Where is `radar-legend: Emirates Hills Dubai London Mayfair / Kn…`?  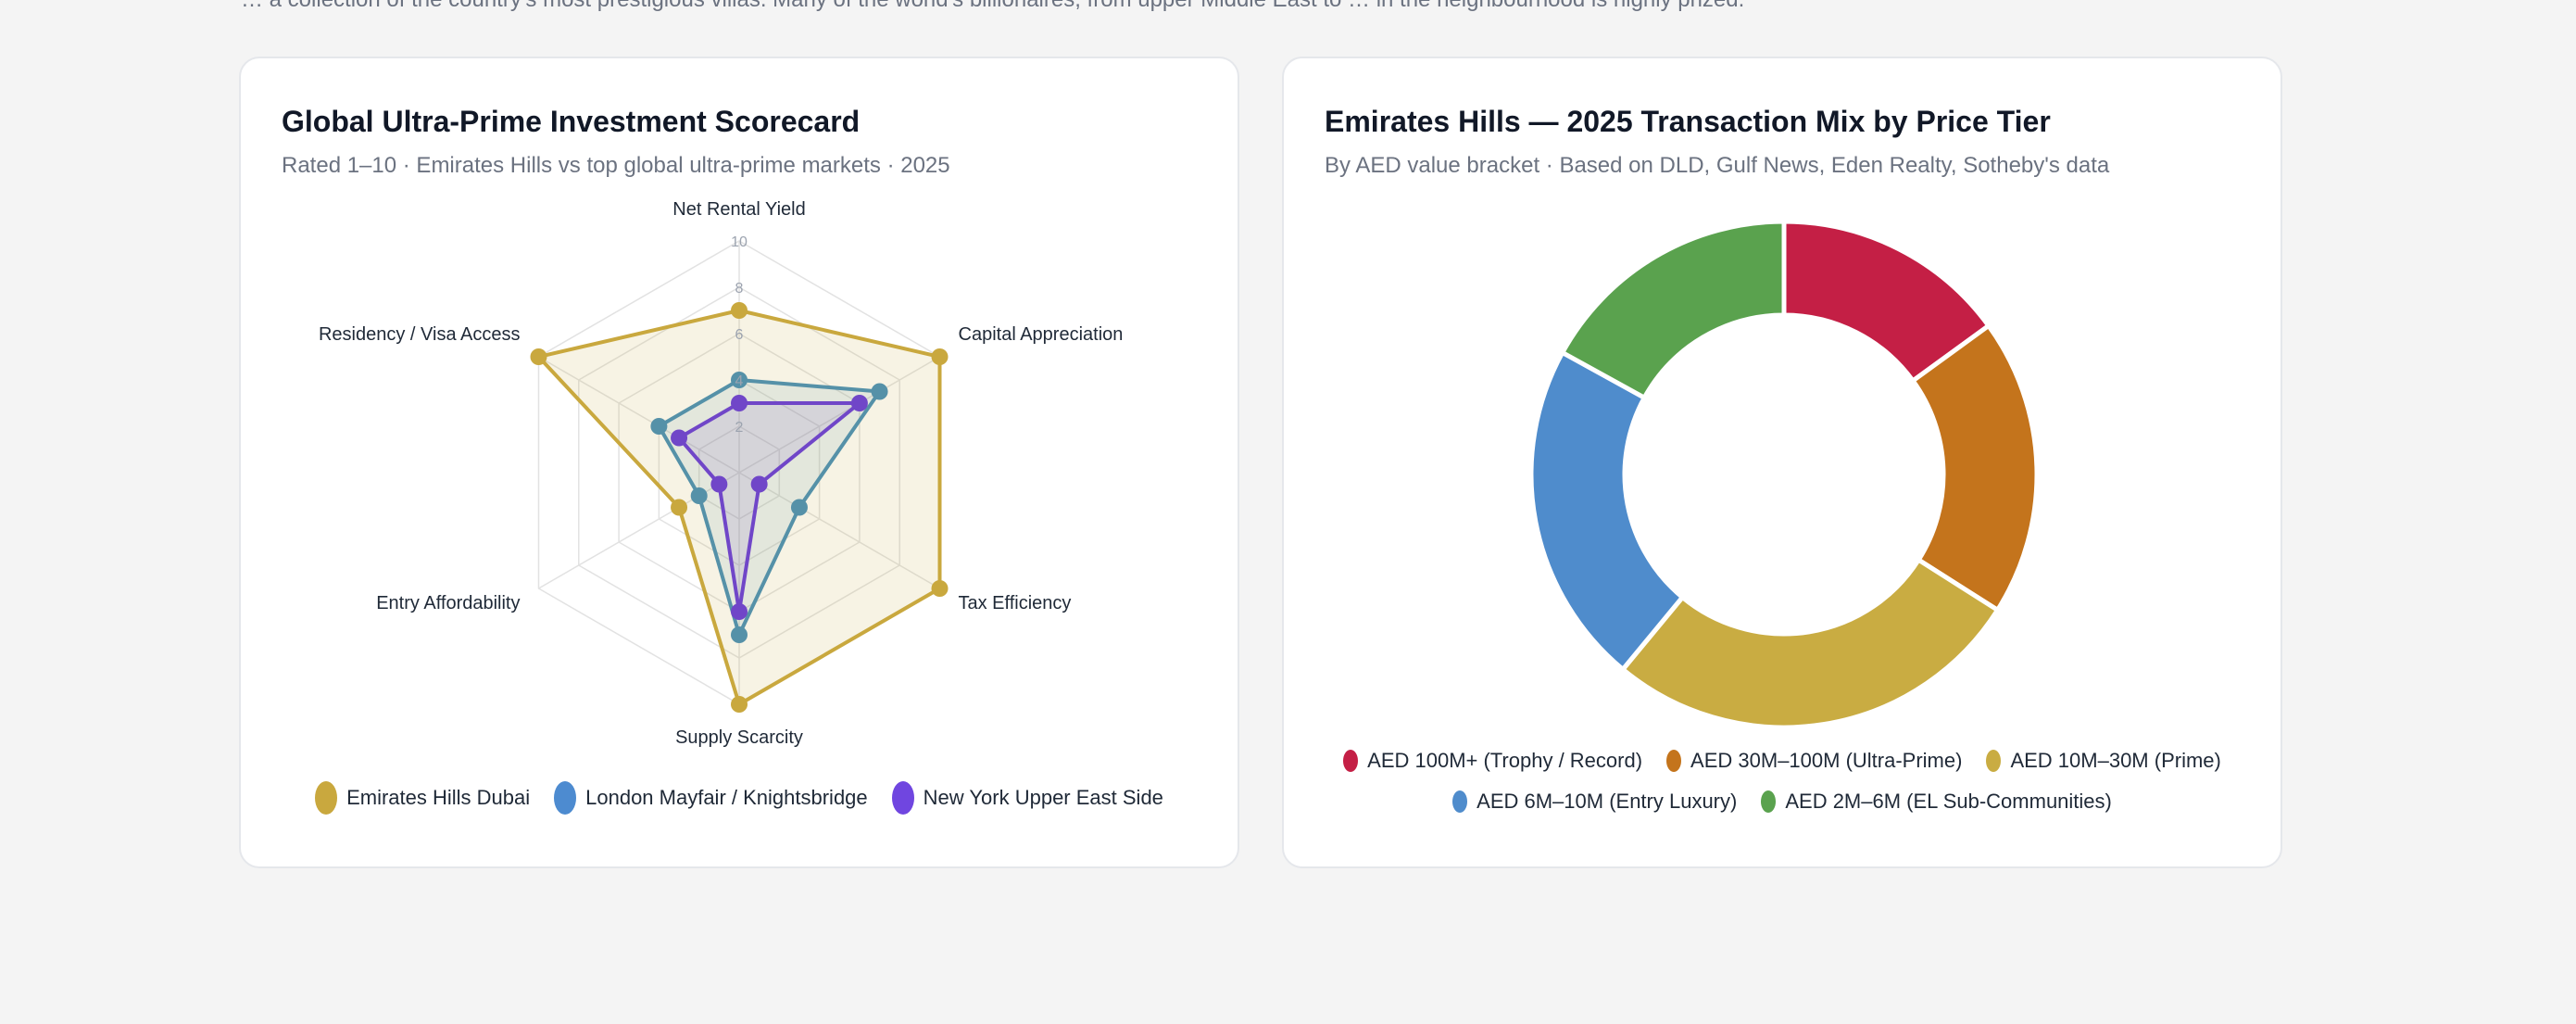 radar-legend: Emirates Hills Dubai London Mayfair / Kn… is located at coordinates (739, 798).